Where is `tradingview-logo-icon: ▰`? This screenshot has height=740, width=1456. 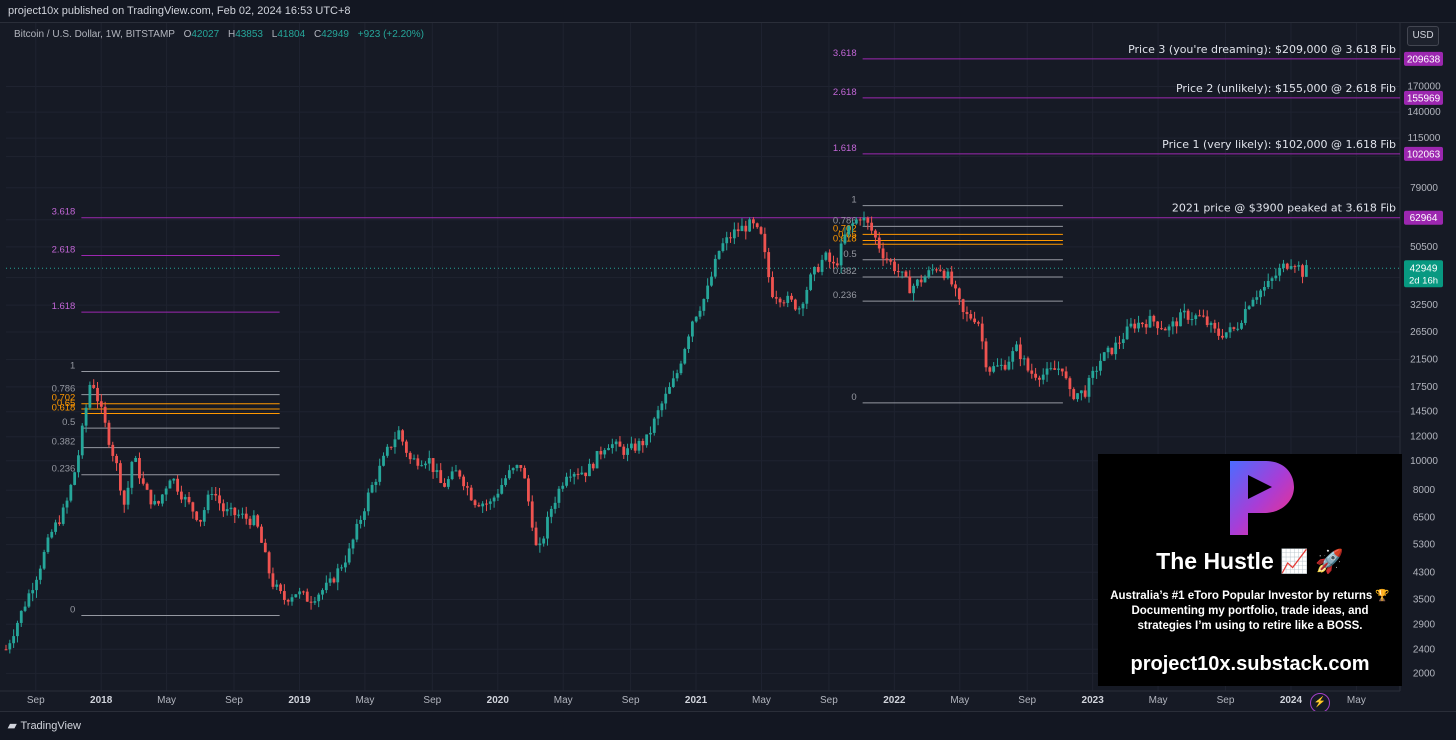
tradingview-logo-icon: ▰ is located at coordinates (12, 726).